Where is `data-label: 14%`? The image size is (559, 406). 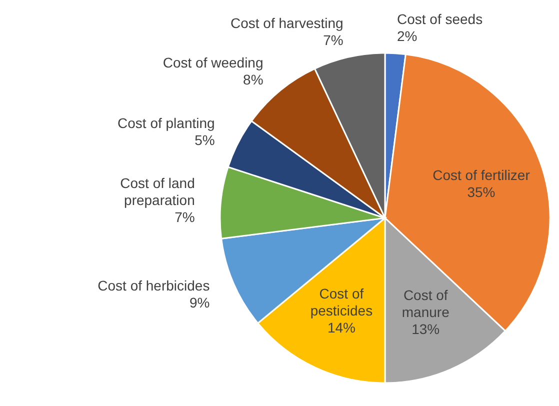
data-label: 14% is located at coordinates (341, 328).